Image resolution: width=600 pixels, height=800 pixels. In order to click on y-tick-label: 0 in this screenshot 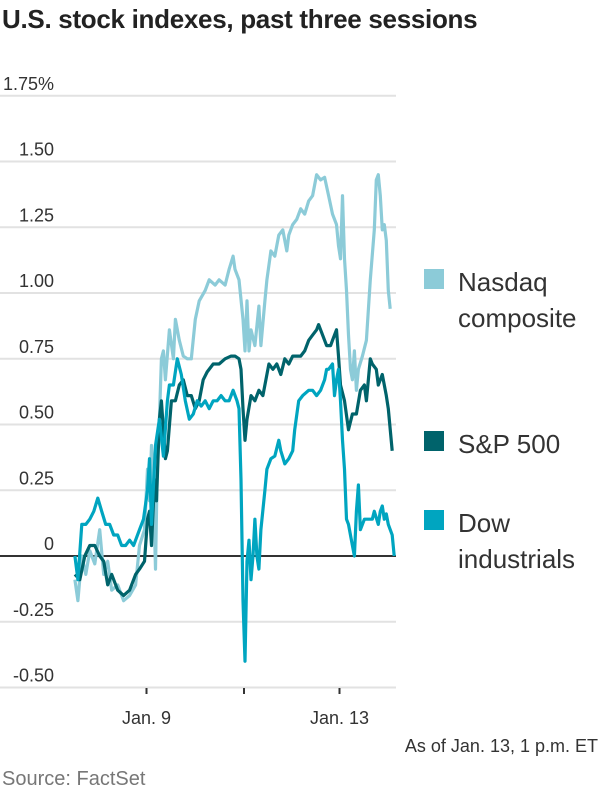, I will do `click(49, 544)`.